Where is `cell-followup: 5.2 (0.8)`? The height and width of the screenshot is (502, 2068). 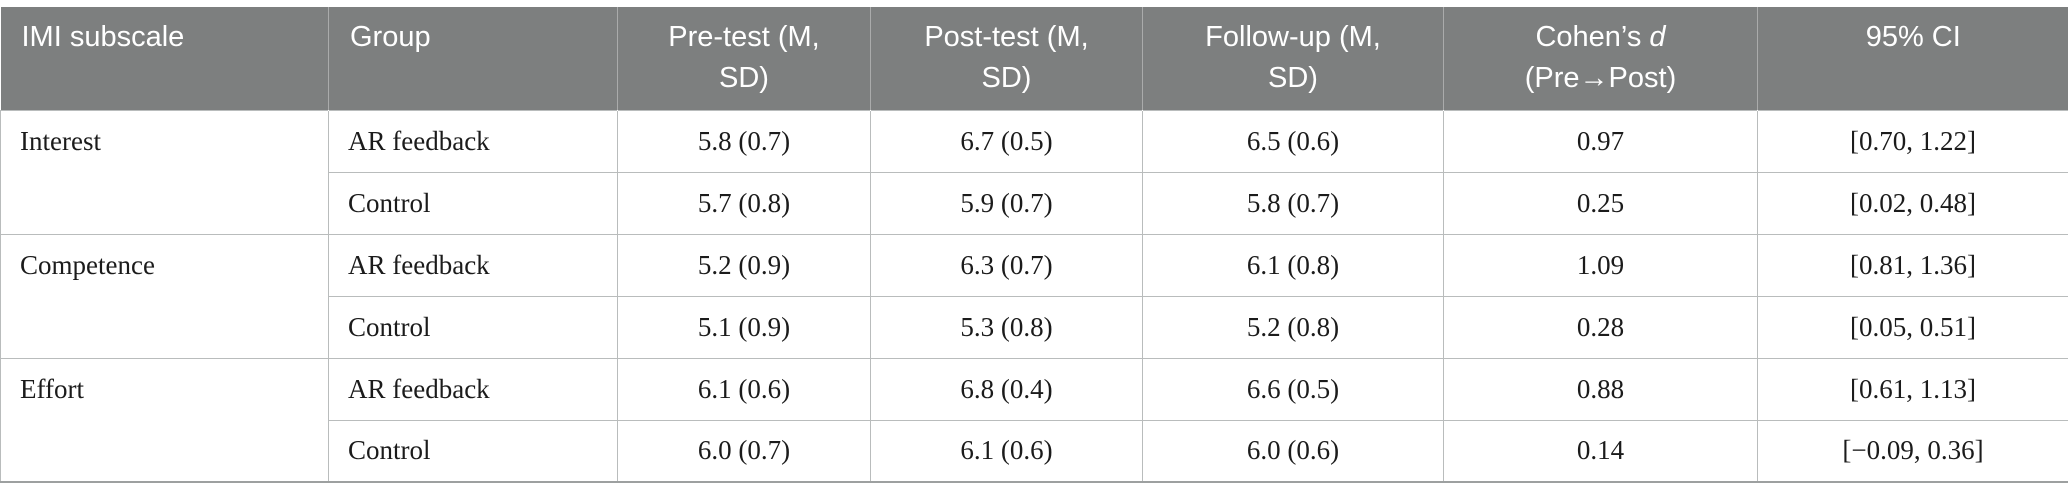 cell-followup: 5.2 (0.8) is located at coordinates (1293, 327).